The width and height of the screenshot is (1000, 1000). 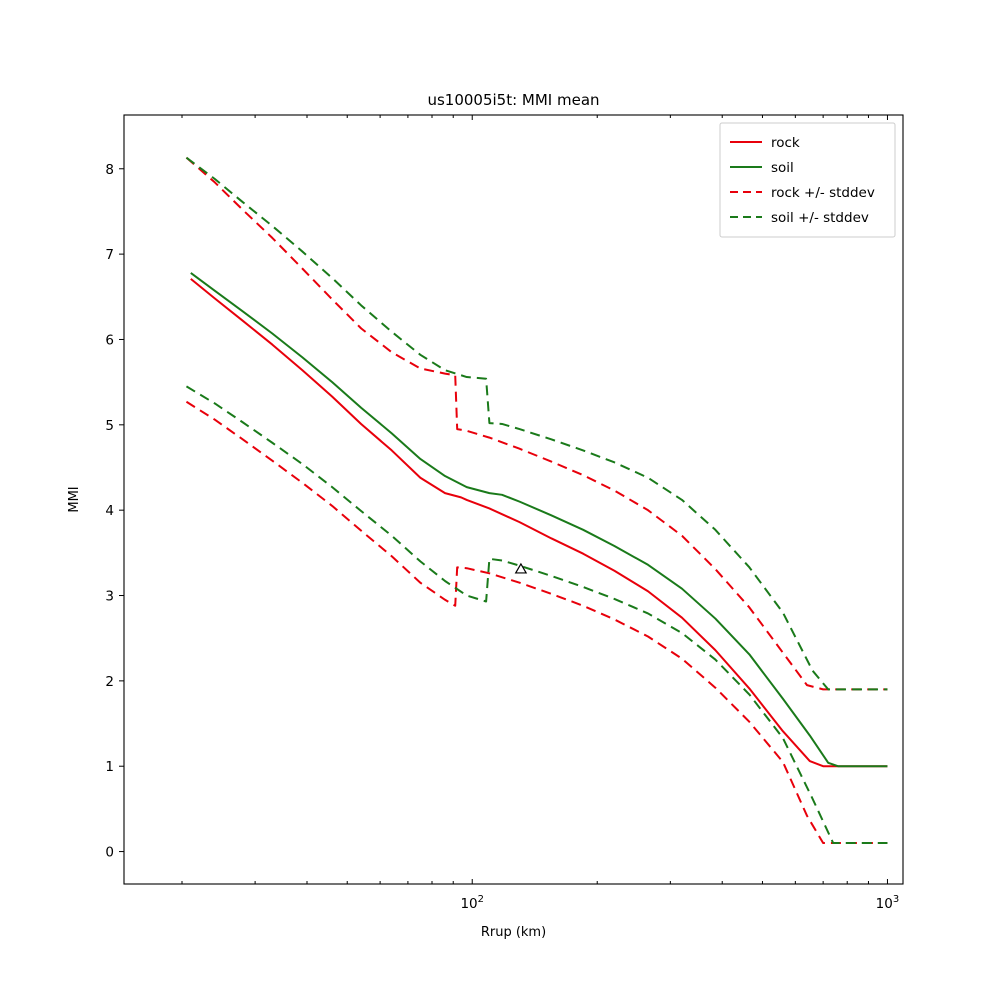 I want to click on marker-group, so click(x=521, y=568).